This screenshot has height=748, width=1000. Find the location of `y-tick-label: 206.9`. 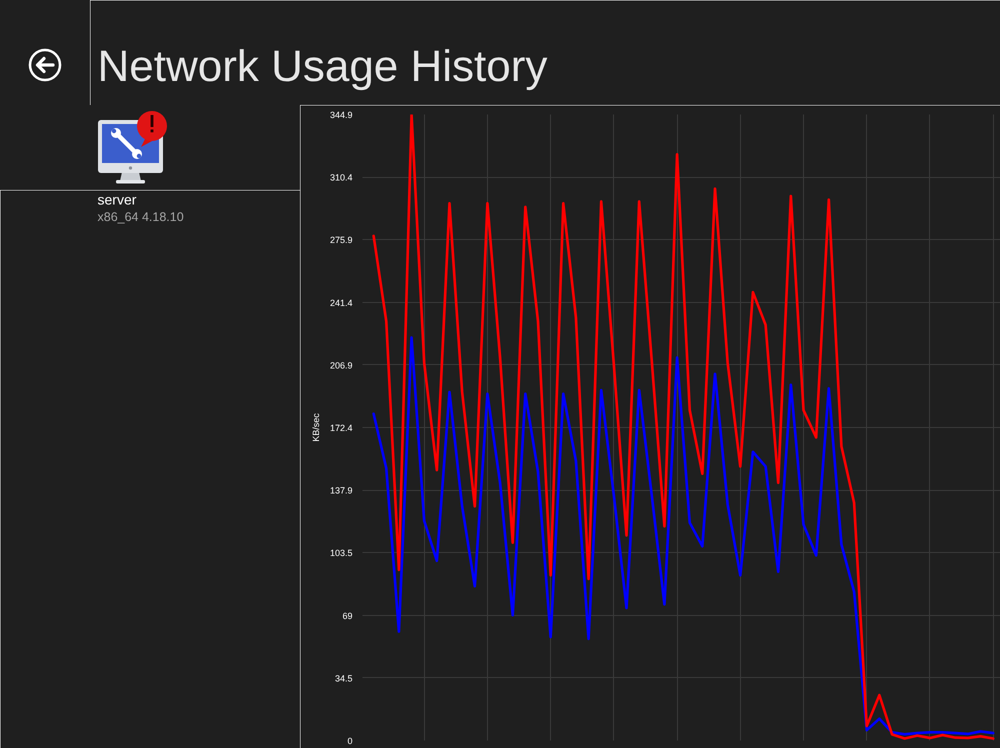

y-tick-label: 206.9 is located at coordinates (341, 365).